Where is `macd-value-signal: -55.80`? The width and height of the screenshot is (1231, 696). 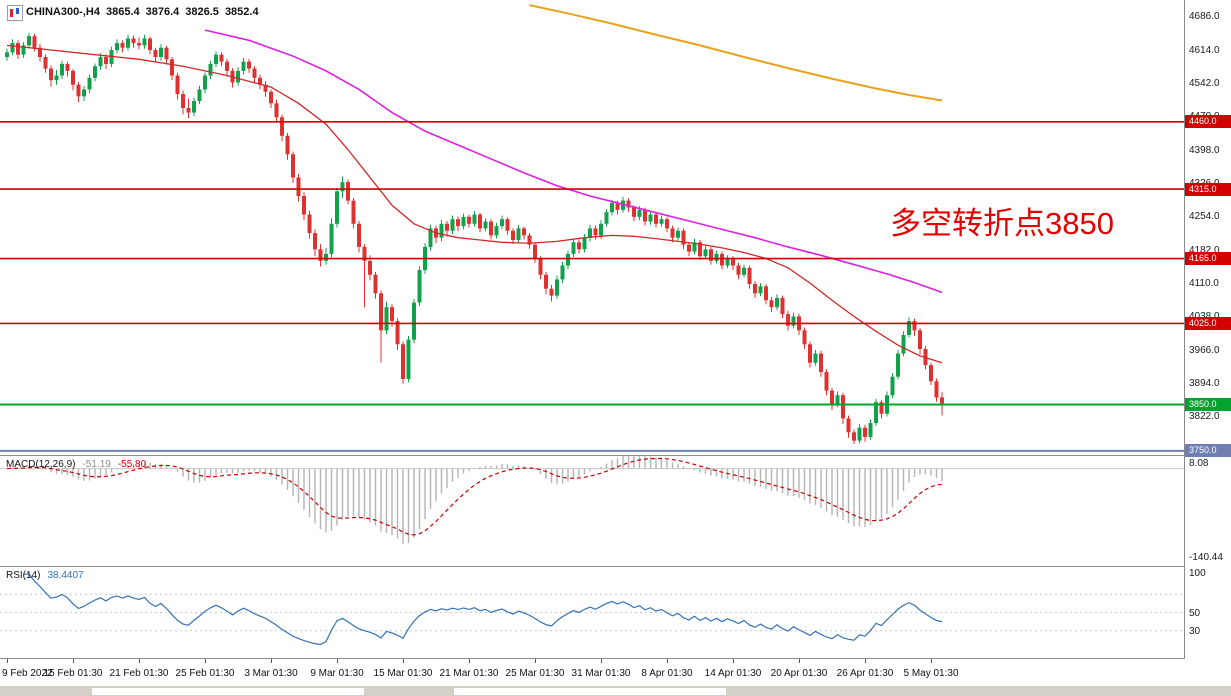 macd-value-signal: -55.80 is located at coordinates (132, 464).